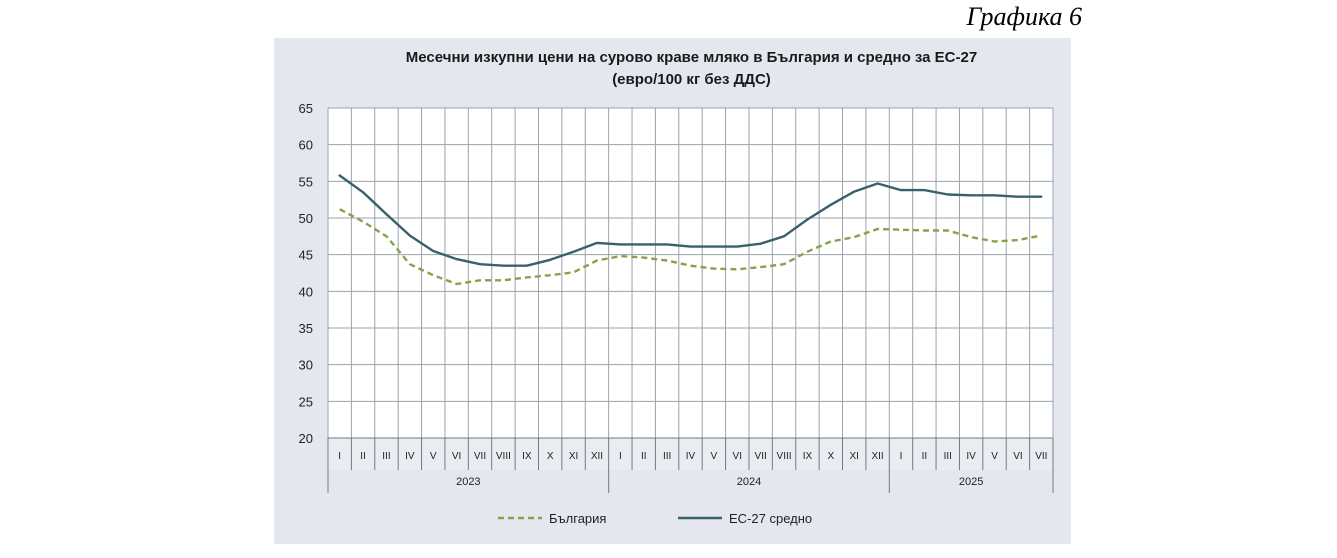 Image resolution: width=1337 pixels, height=558 pixels. What do you see at coordinates (306, 401) in the screenshot?
I see `y-tick-label: 25` at bounding box center [306, 401].